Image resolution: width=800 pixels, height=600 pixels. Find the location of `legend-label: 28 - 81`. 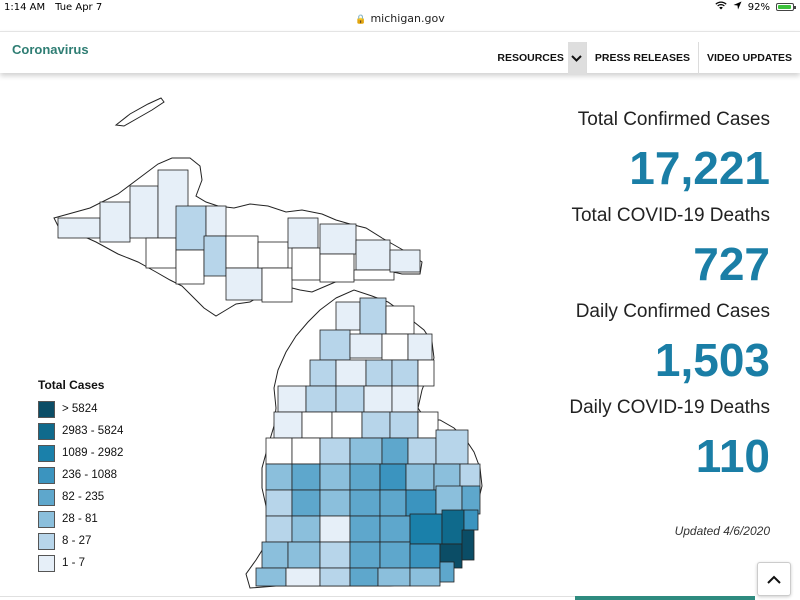

legend-label: 28 - 81 is located at coordinates (80, 519).